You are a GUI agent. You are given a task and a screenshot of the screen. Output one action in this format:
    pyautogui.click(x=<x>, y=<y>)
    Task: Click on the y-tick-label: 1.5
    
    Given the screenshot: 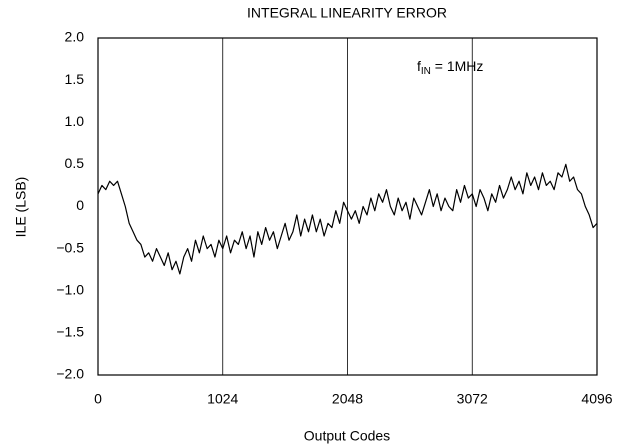 What is the action you would take?
    pyautogui.click(x=75, y=79)
    